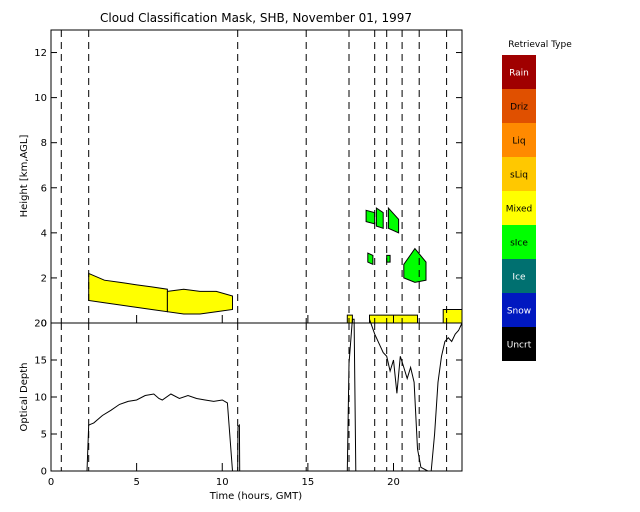  I want to click on x-tick-label-1: 5, so click(136, 482).